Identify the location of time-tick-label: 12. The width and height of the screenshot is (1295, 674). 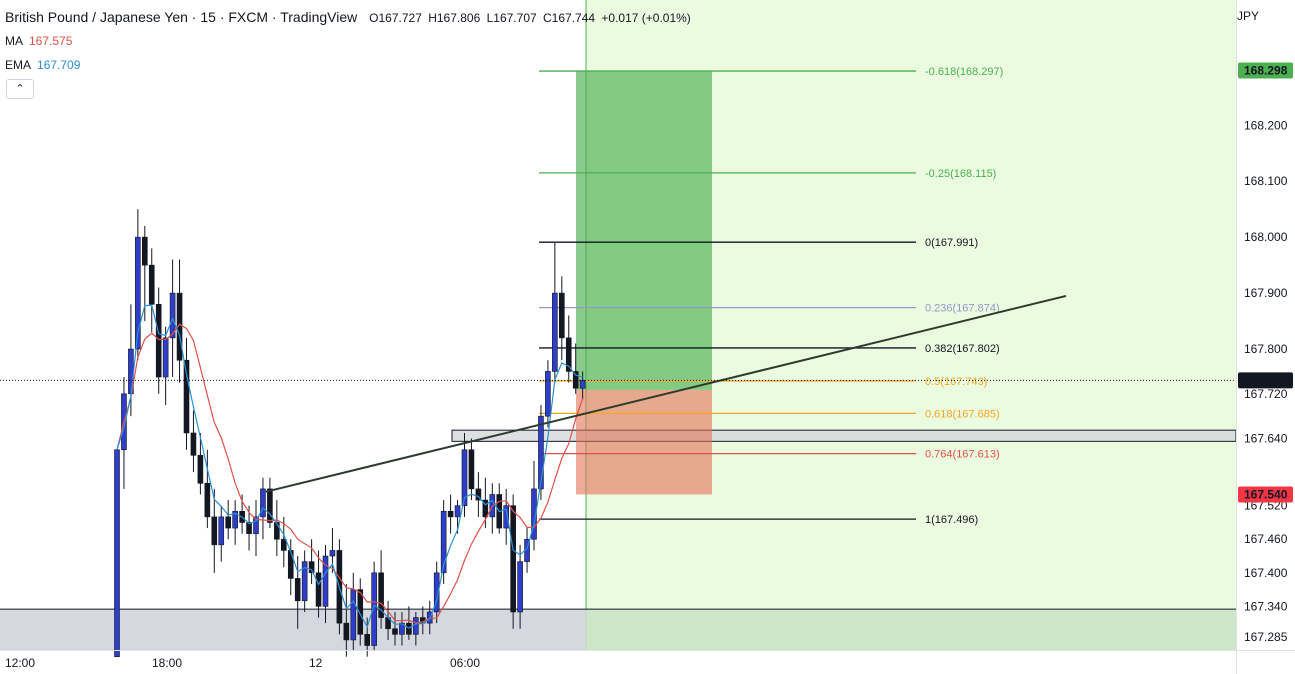
(316, 663).